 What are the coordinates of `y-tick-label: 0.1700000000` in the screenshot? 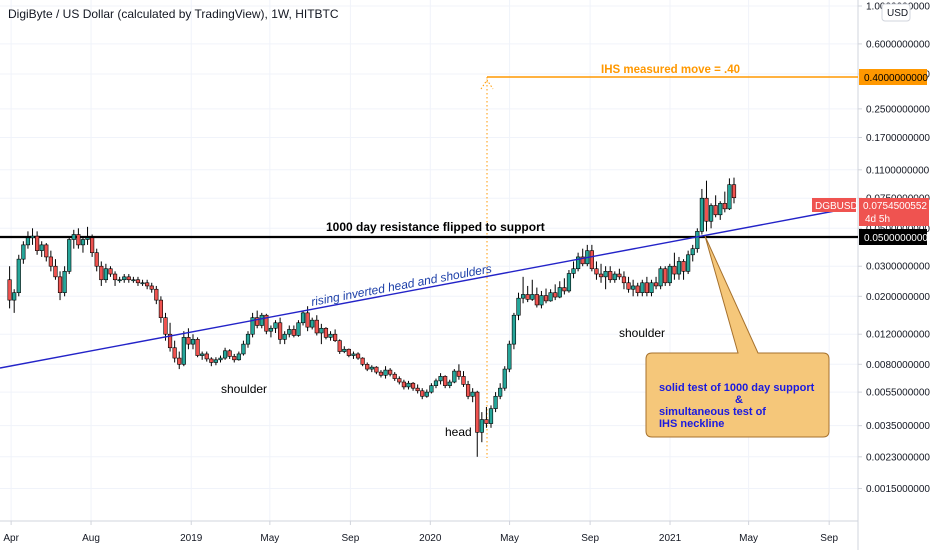 It's located at (898, 138).